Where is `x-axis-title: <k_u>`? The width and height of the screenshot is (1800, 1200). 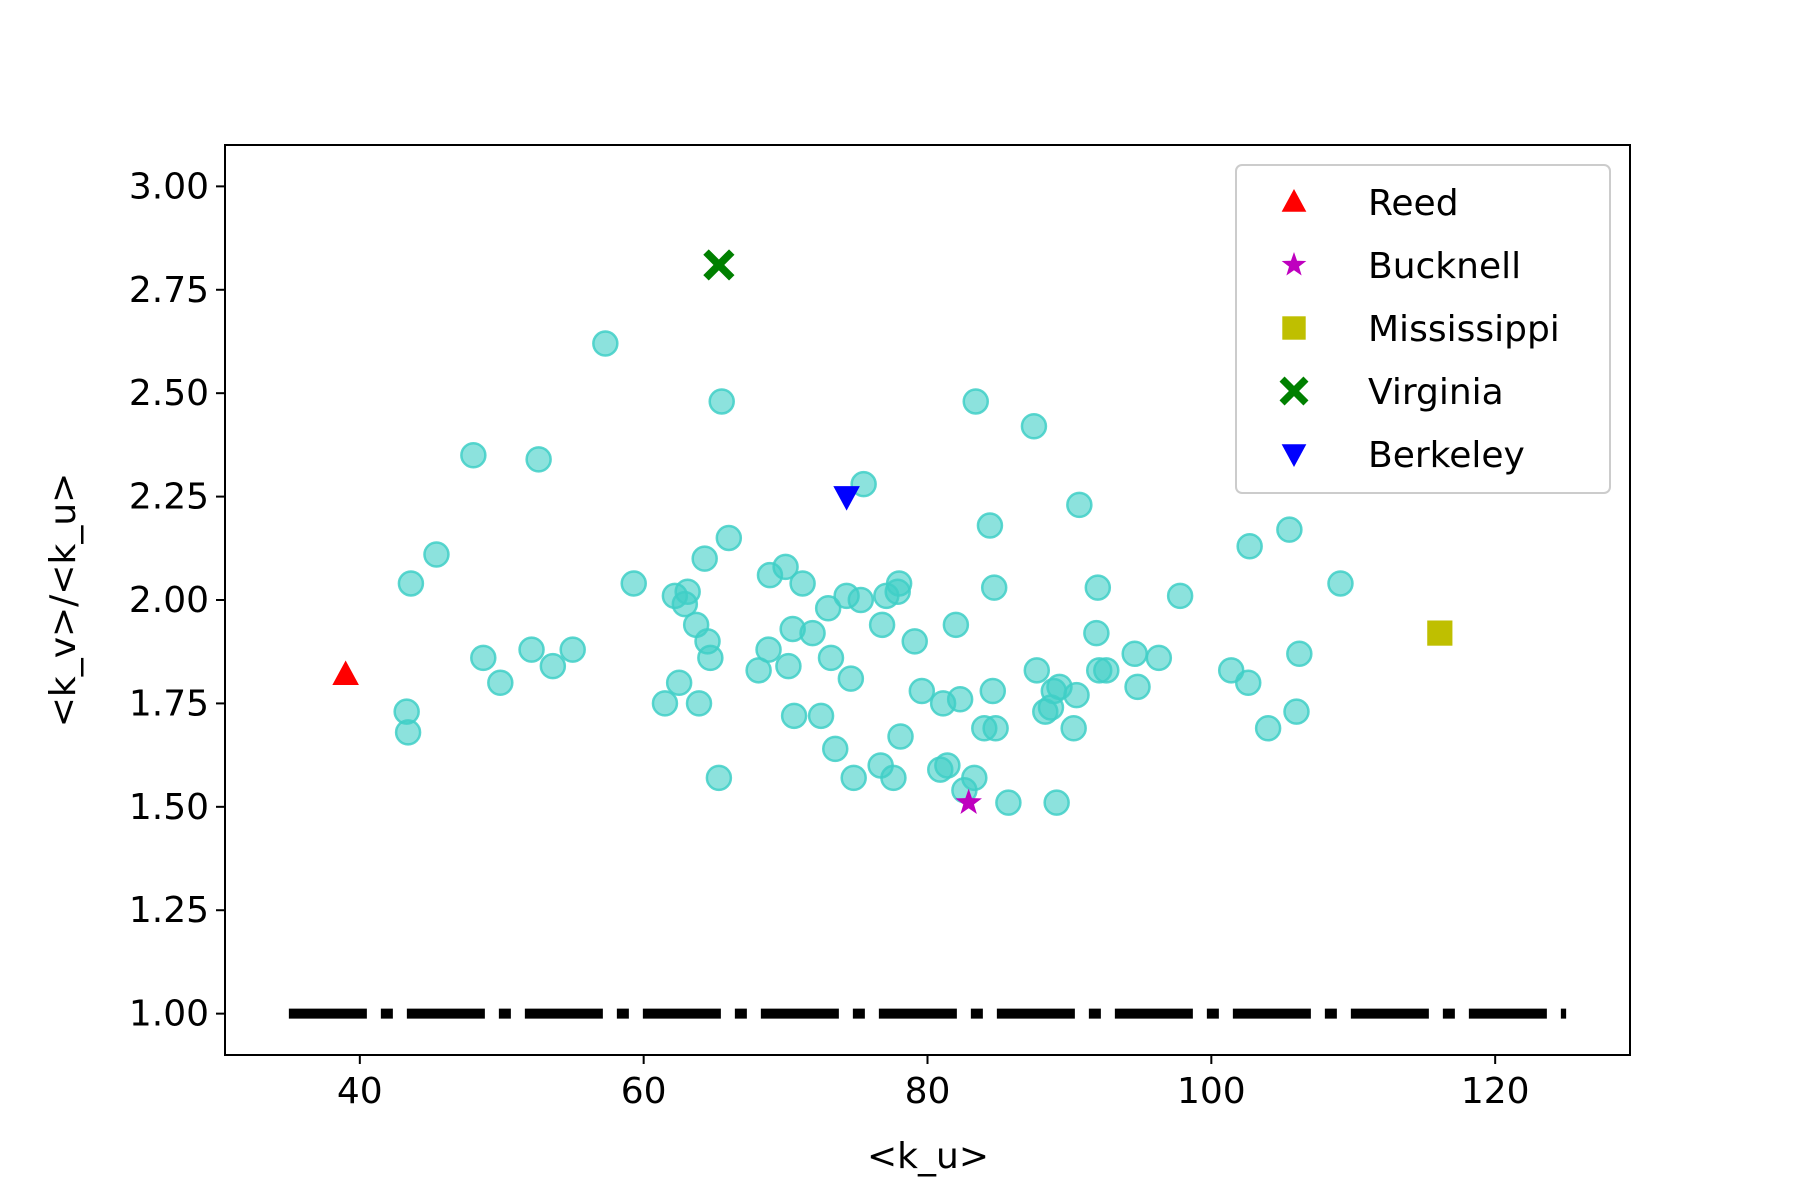
x-axis-title: <k_u> is located at coordinates (928, 1156).